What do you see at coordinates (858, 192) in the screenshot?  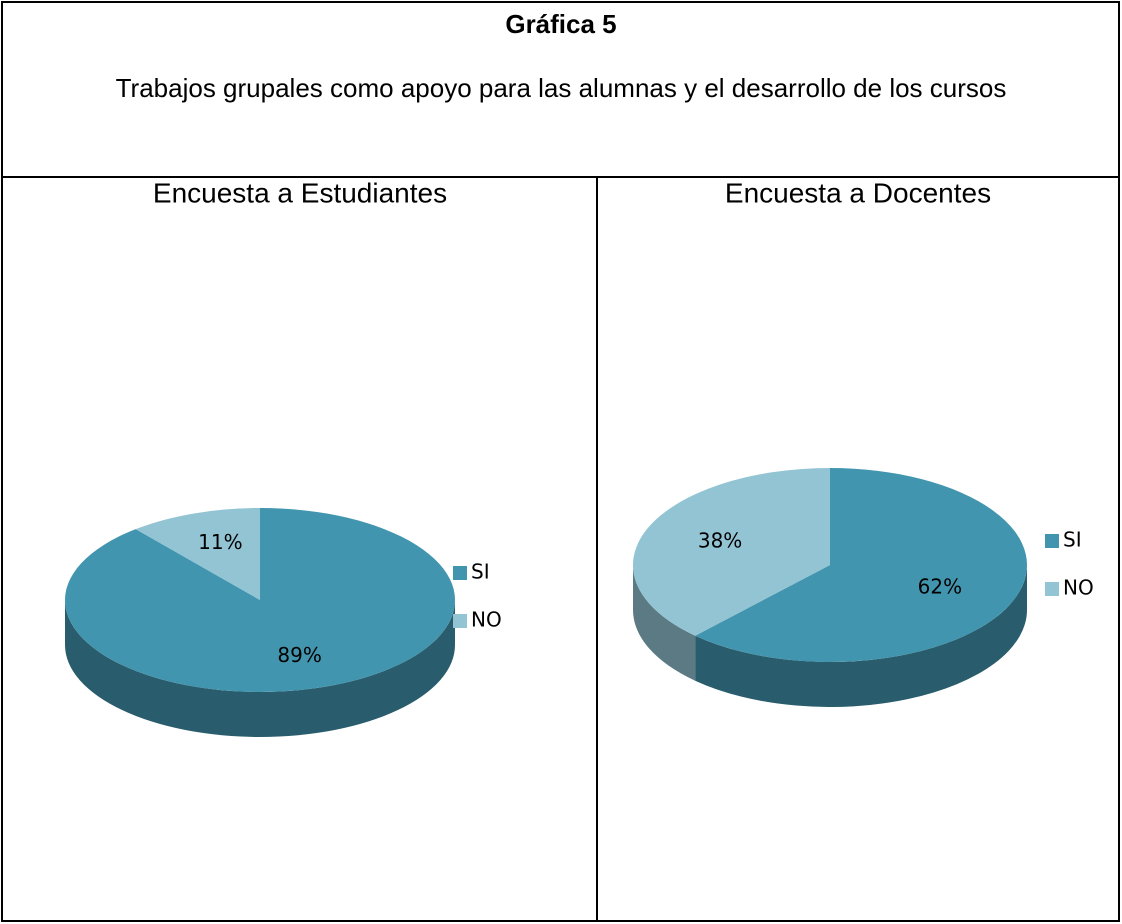 I see `chart-title: Encuesta a Docentes` at bounding box center [858, 192].